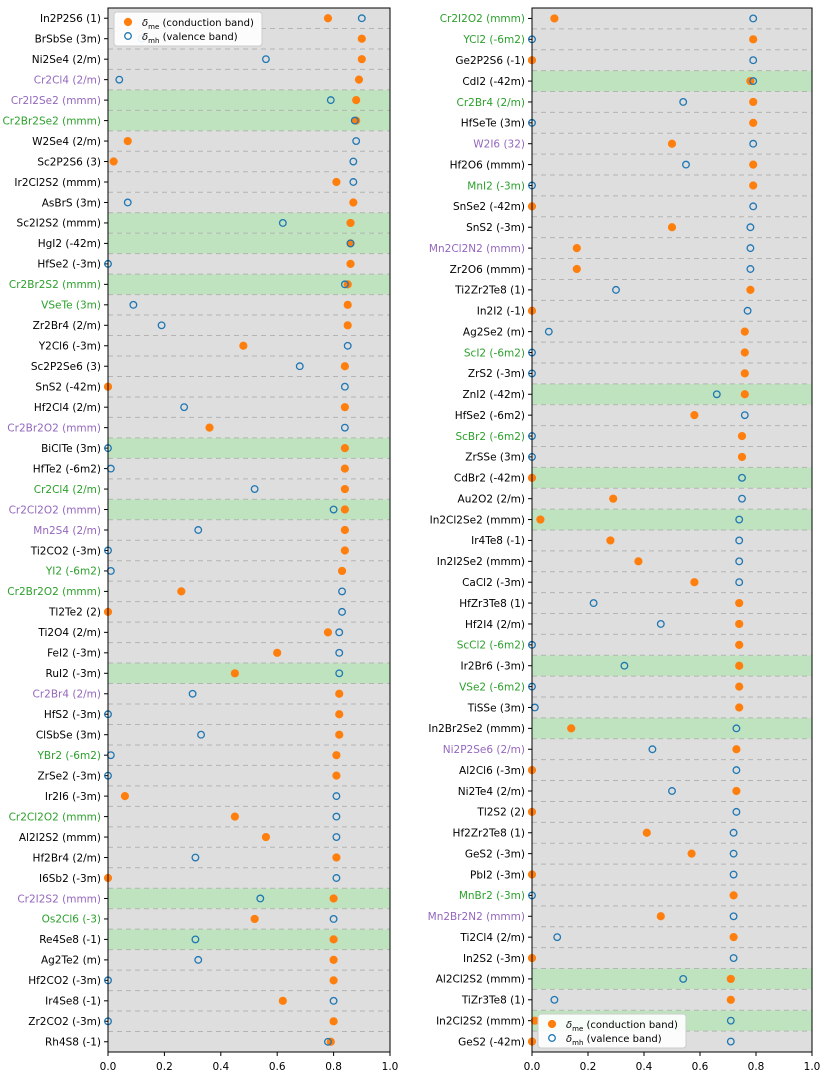 The width and height of the screenshot is (831, 1087). What do you see at coordinates (481, 562) in the screenshot?
I see `row-label: In2I2Se2 (mmm)` at bounding box center [481, 562].